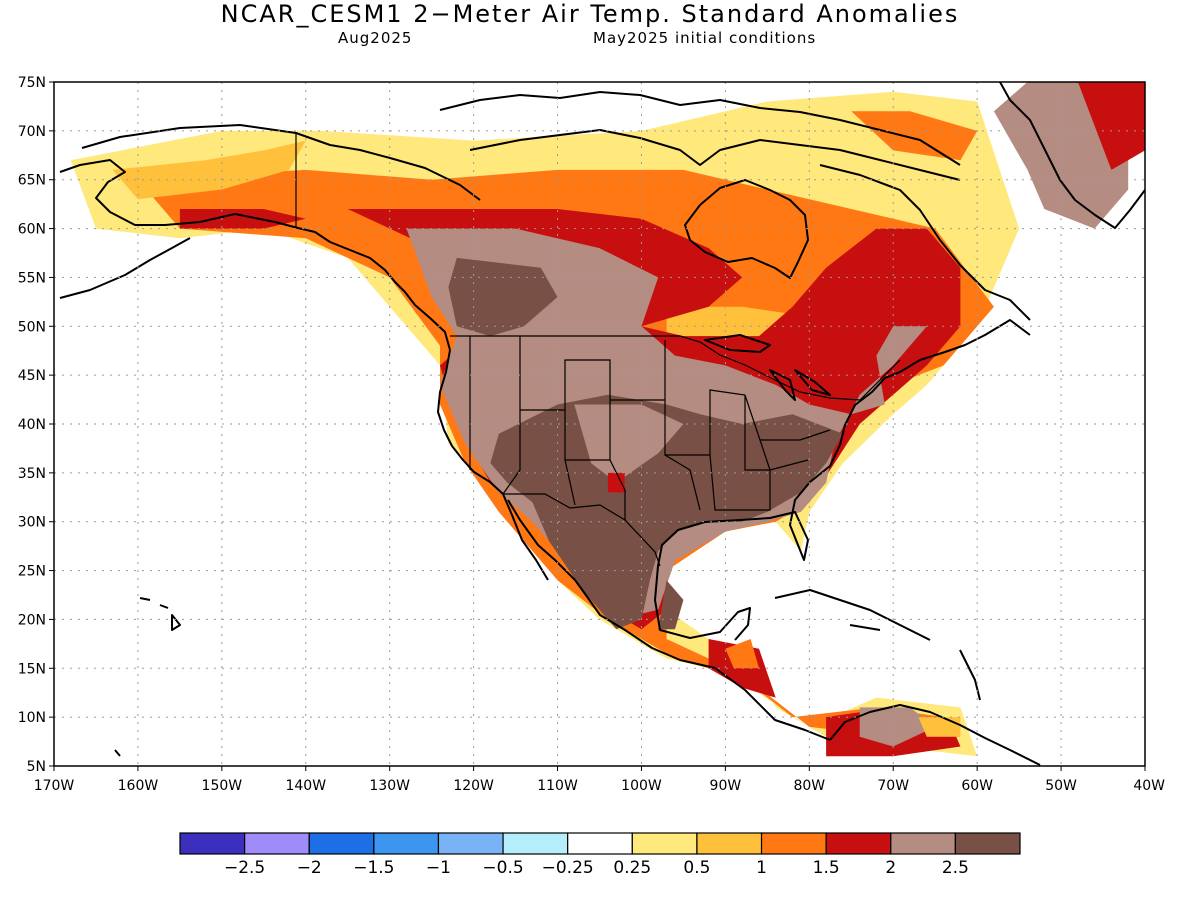 The width and height of the screenshot is (1200, 900). Describe the element at coordinates (726, 786) in the screenshot. I see `lon-tick-label: 90W` at that location.